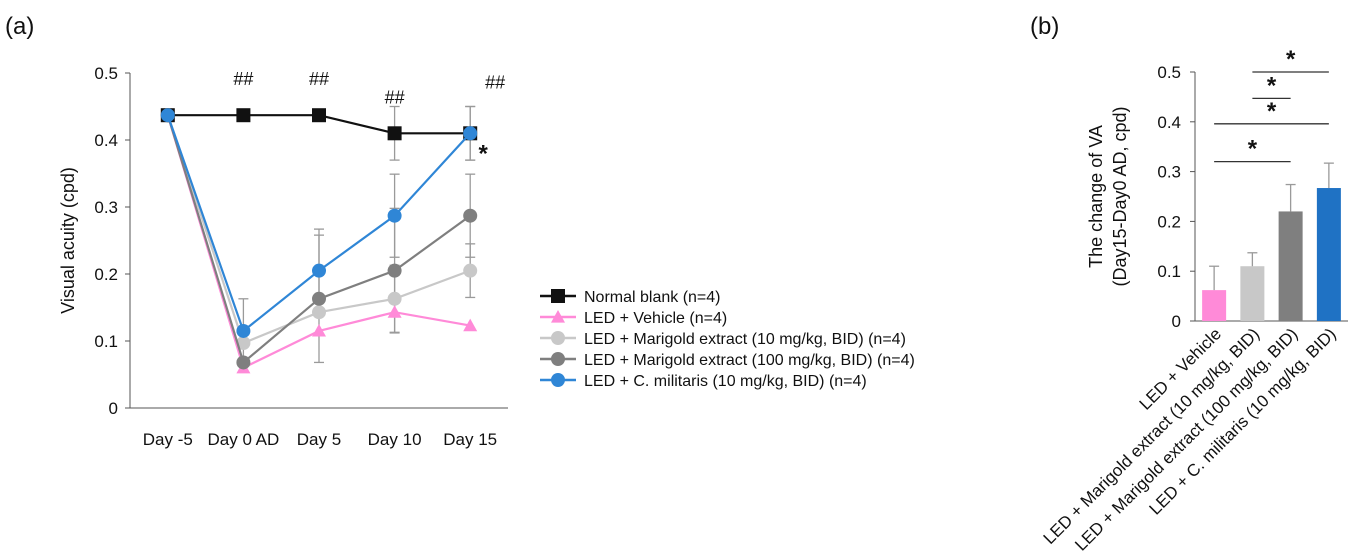  I want to click on panel-a-label: (a), so click(19, 26).